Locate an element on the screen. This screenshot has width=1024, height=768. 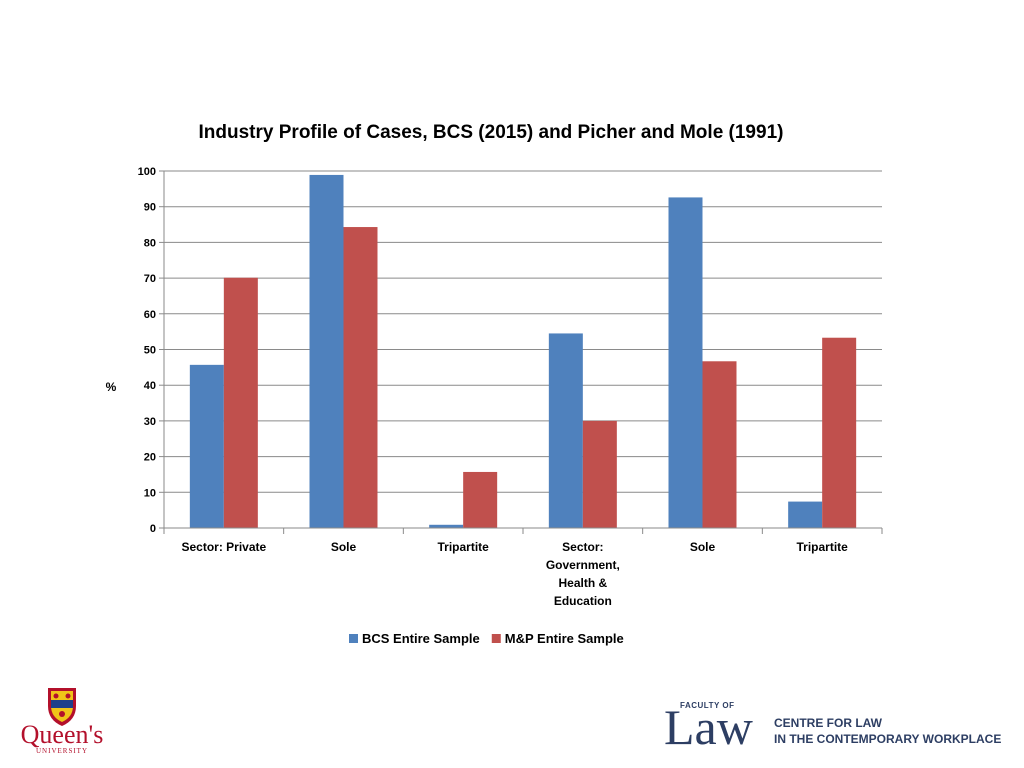
legend-label: BCS Entire Sample is located at coordinates (421, 638).